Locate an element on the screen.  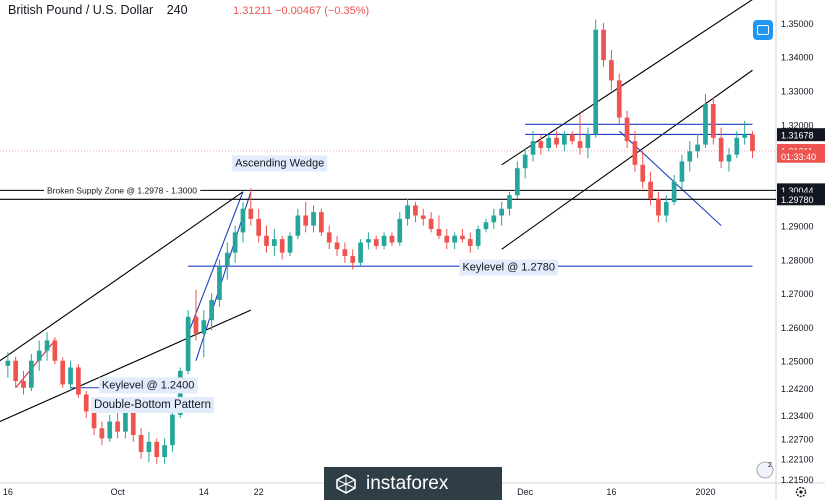
annotation-label: Broken Supply Zone @ 1.2978 - 1.3000 is located at coordinates (122, 190).